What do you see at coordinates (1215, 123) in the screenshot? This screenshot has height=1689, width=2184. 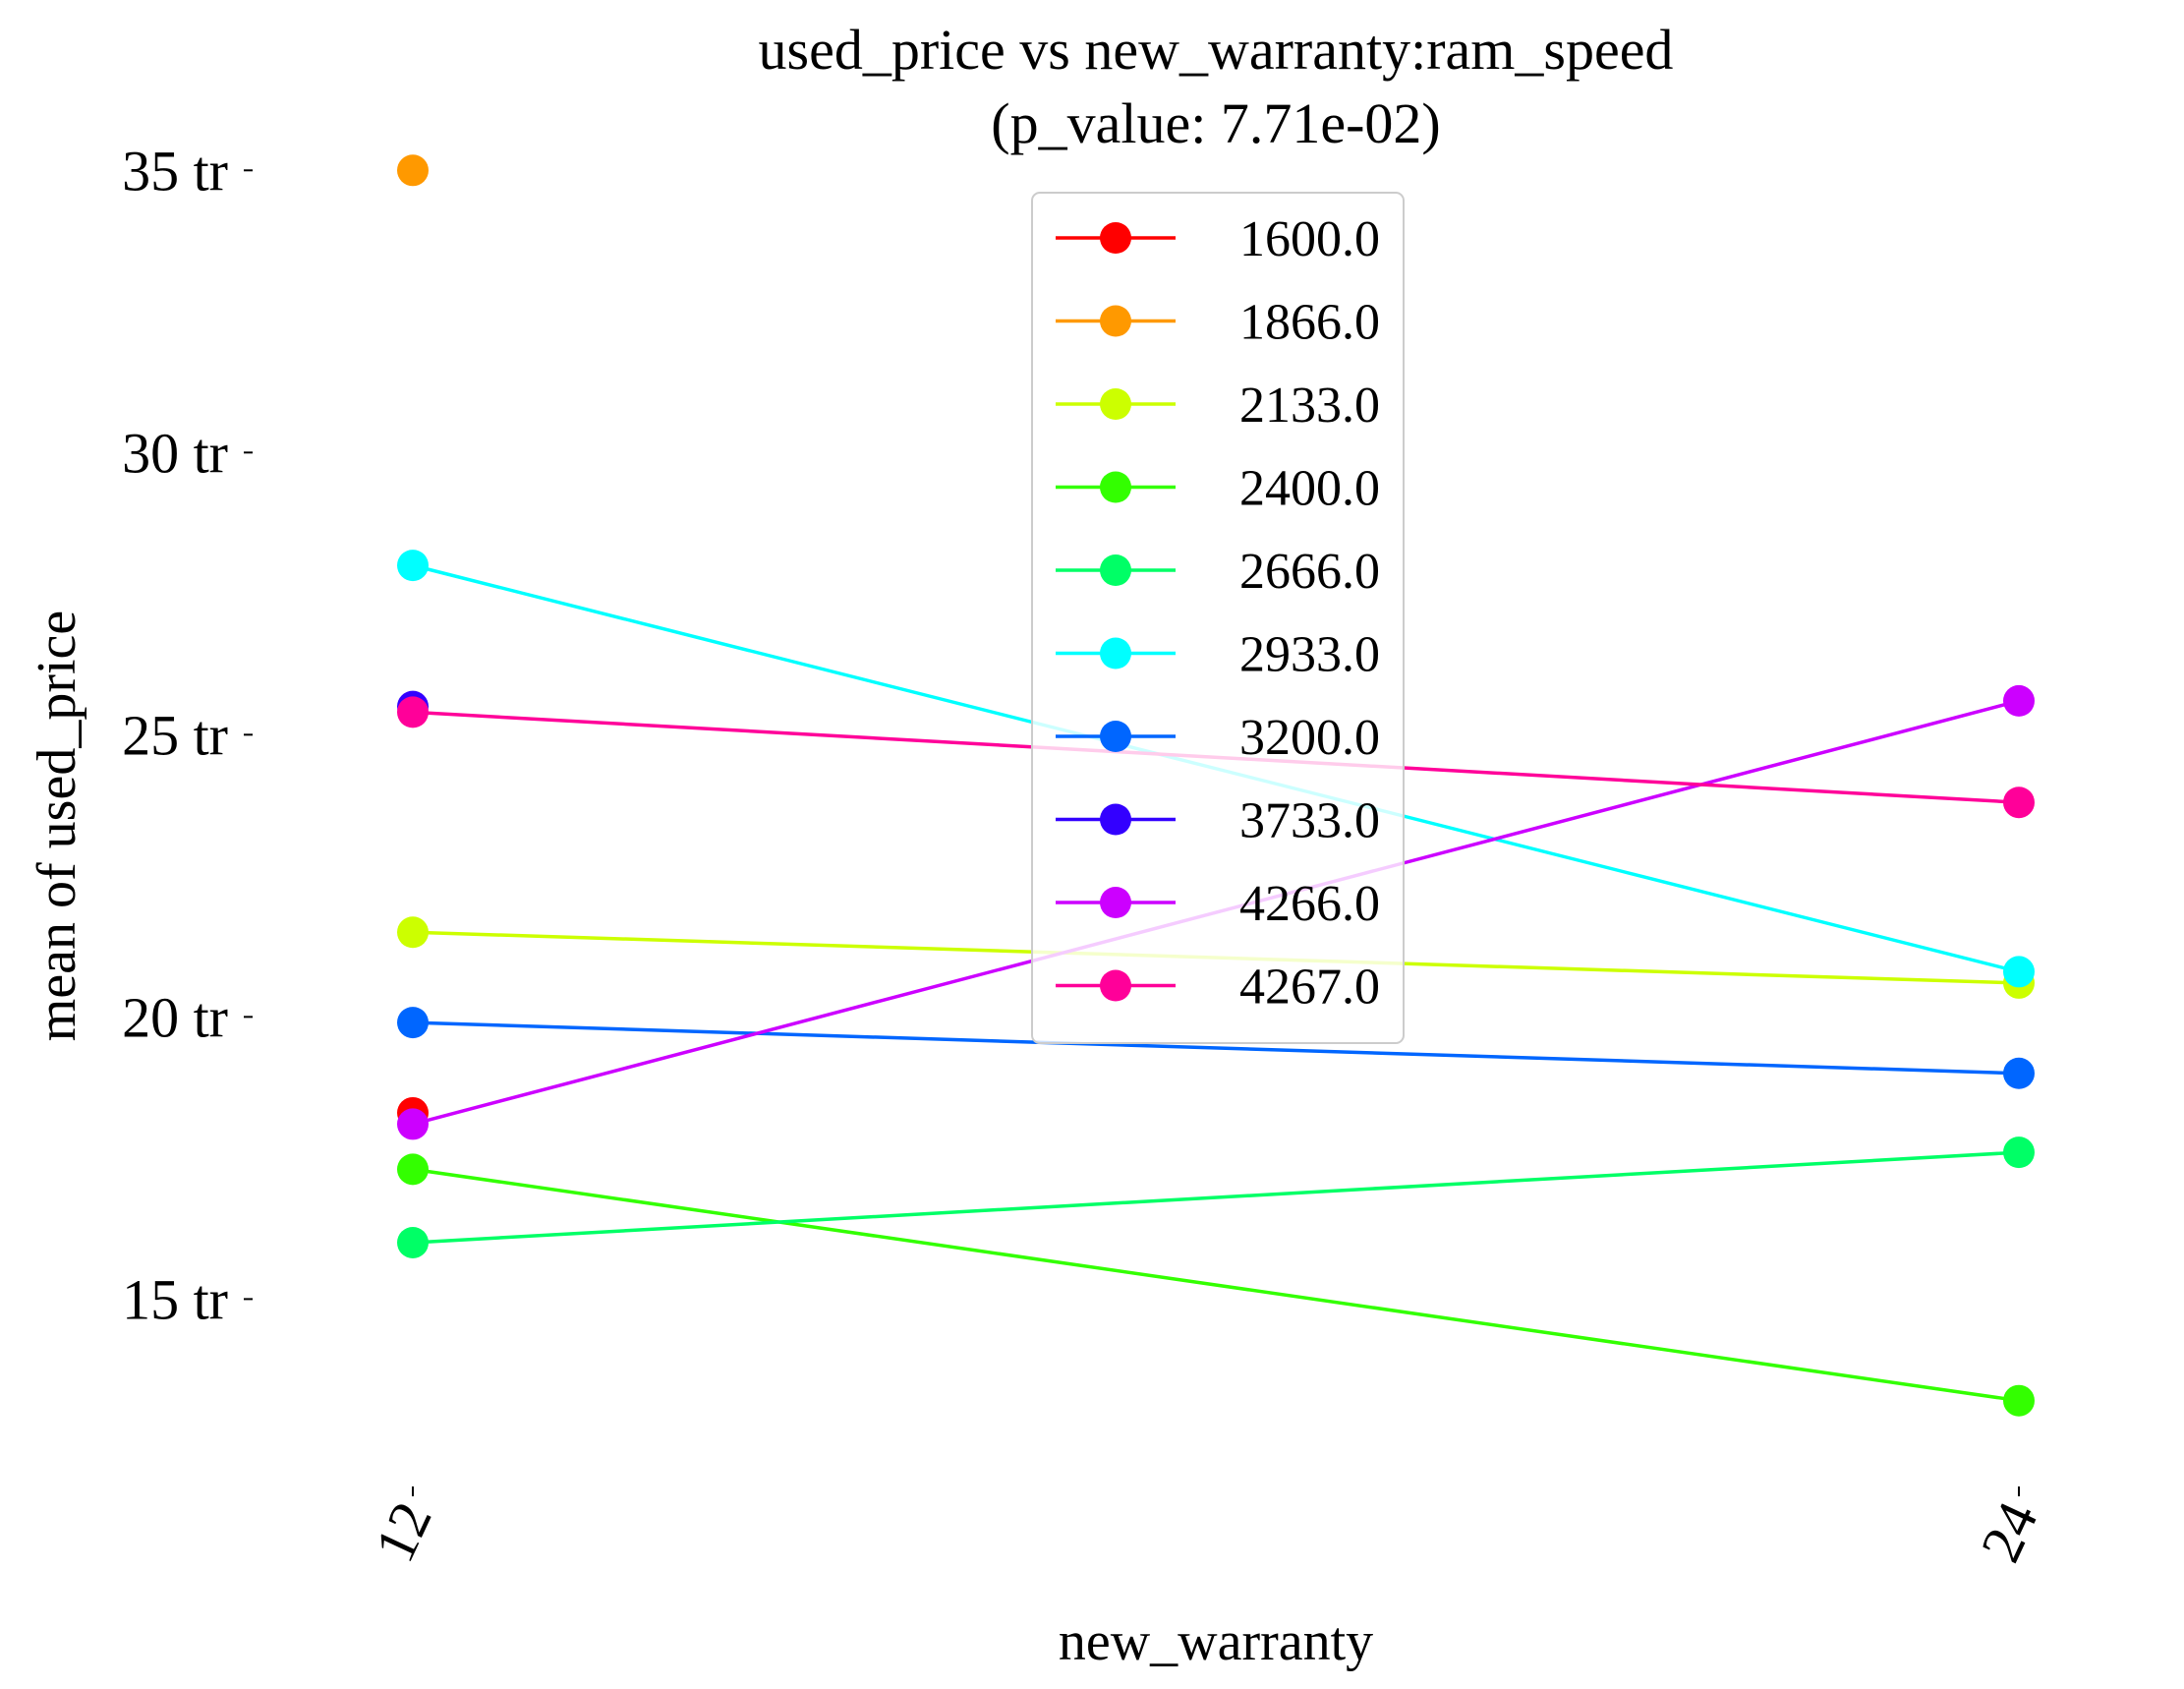 I see `chart-subtitle: (p_value: 7.71e-02)` at bounding box center [1215, 123].